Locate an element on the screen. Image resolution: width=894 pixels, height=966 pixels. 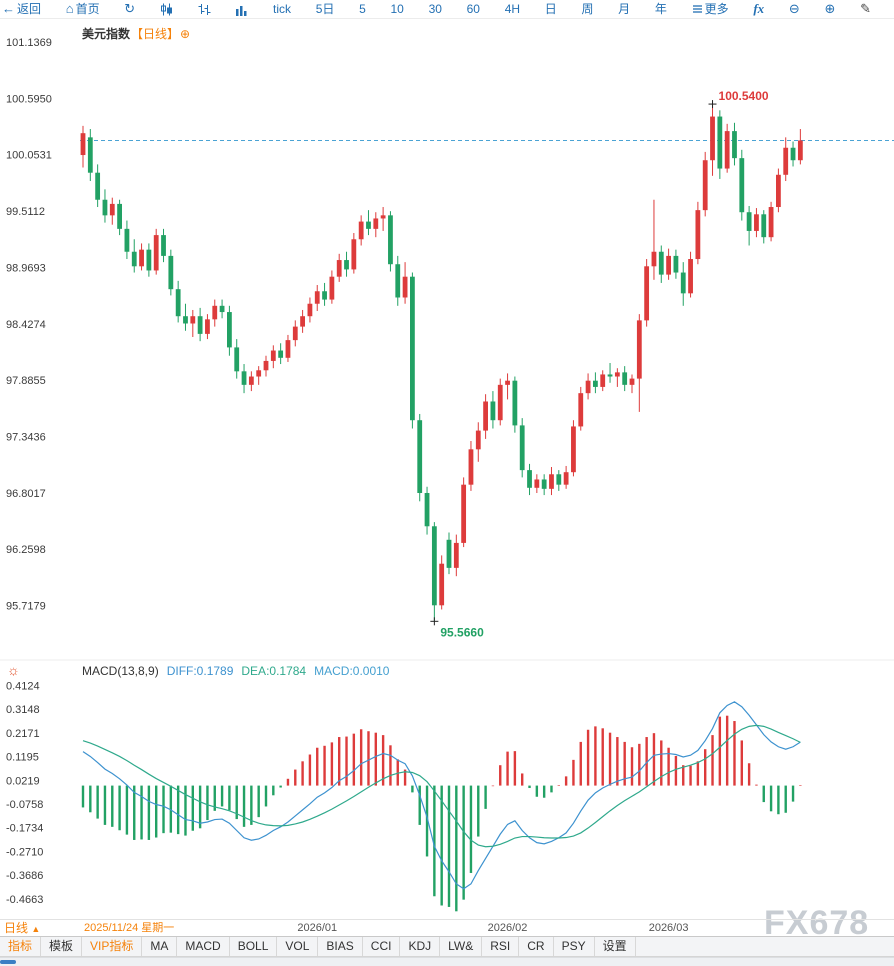
tab-cci: CCI is located at coordinates (382, 946).